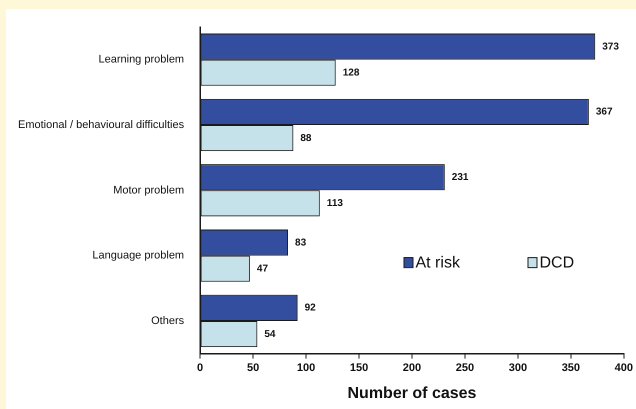 This screenshot has height=409, width=636. I want to click on y-tick-label: Learning problem, so click(141, 60).